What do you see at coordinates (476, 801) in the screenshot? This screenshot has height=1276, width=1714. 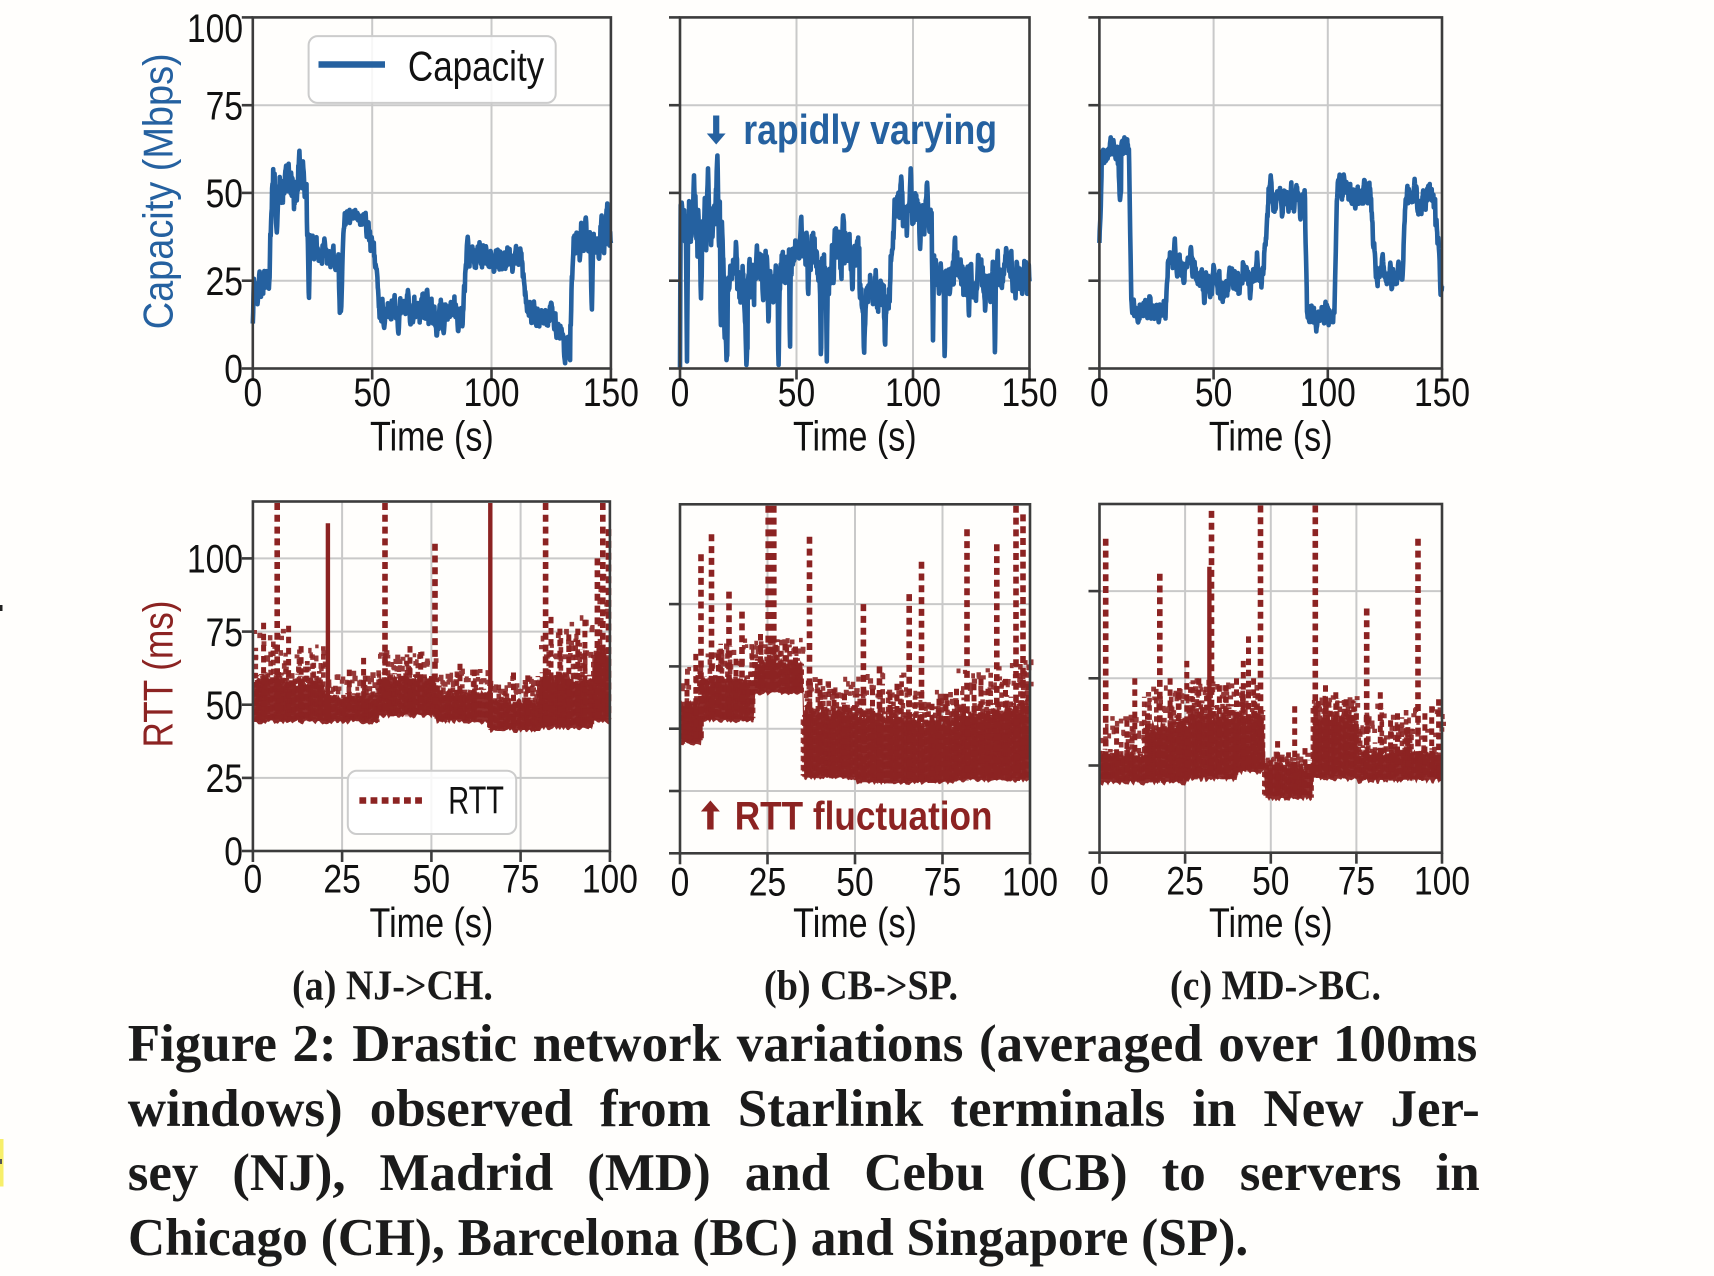 I see `svg-text: RTT` at bounding box center [476, 801].